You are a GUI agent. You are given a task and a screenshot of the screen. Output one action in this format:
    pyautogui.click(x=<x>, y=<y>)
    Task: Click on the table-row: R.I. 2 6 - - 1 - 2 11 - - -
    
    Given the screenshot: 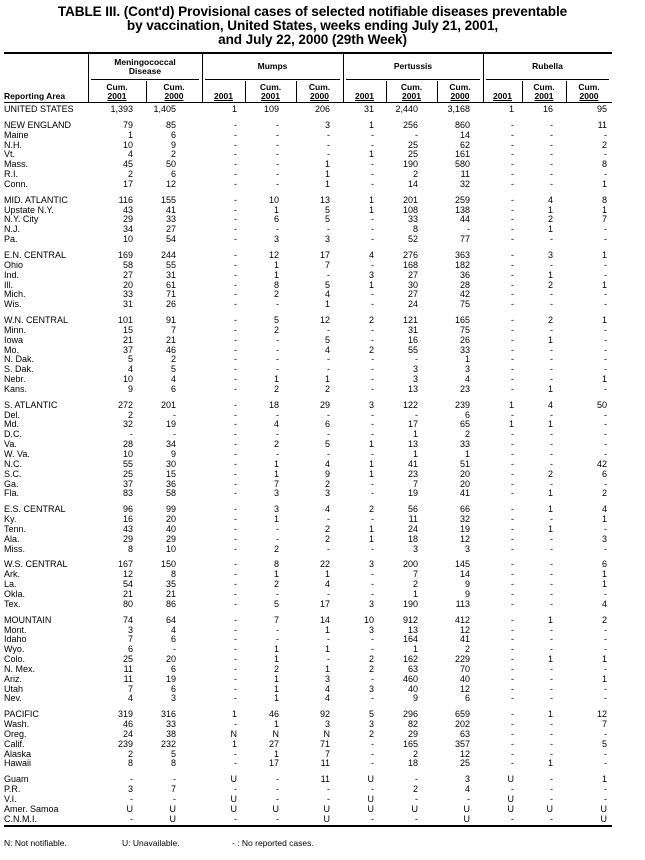 What is the action you would take?
    pyautogui.click(x=308, y=174)
    